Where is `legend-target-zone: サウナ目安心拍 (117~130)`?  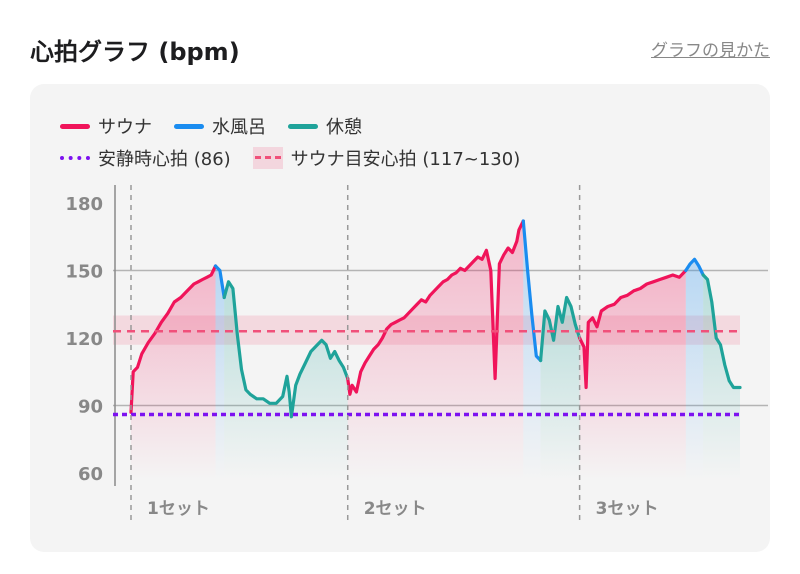
legend-target-zone: サウナ目安心拍 (117~130) is located at coordinates (386, 158).